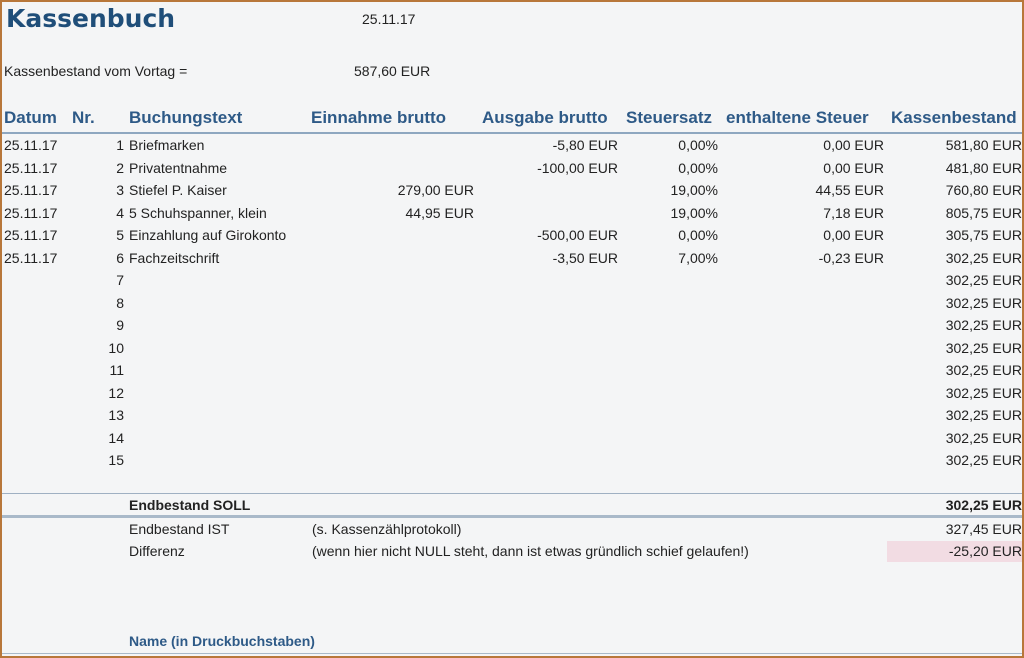 This screenshot has width=1024, height=658. I want to click on row-text: Privatentnahme, so click(178, 167).